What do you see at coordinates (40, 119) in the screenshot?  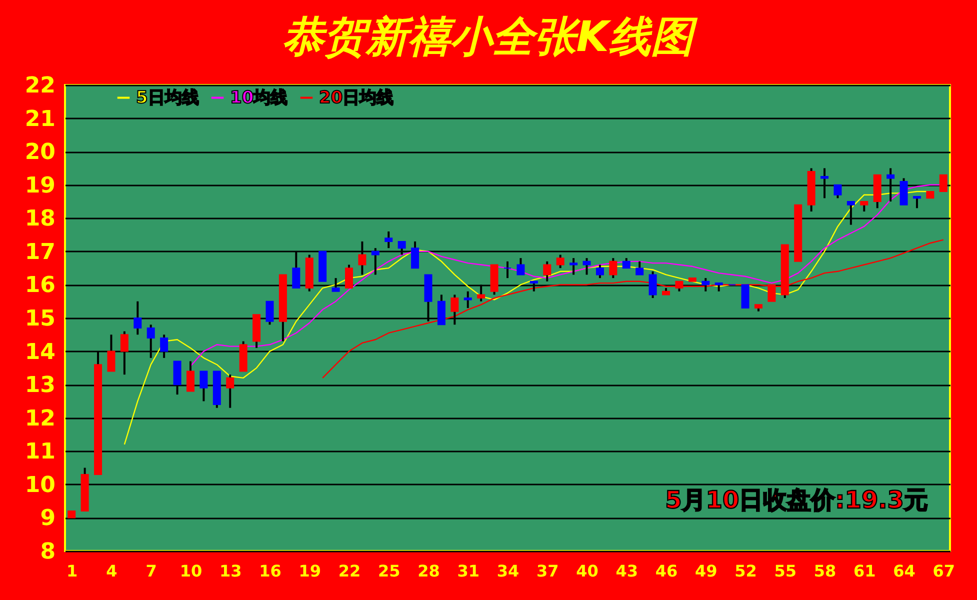 I see `y-tick-label: 21` at bounding box center [40, 119].